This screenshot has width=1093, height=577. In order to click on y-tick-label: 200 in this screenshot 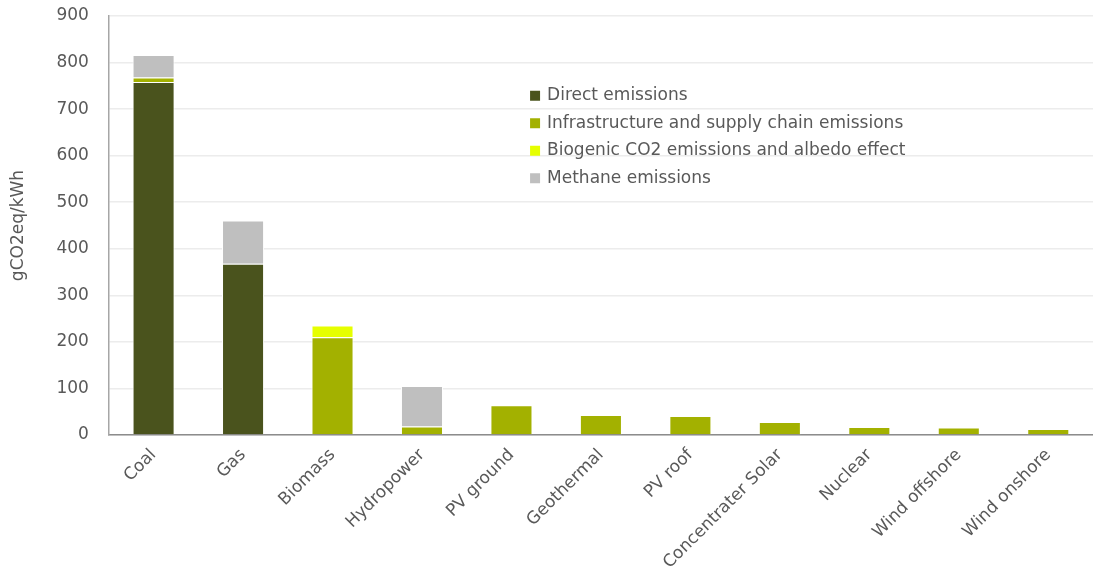, I will do `click(72, 340)`.